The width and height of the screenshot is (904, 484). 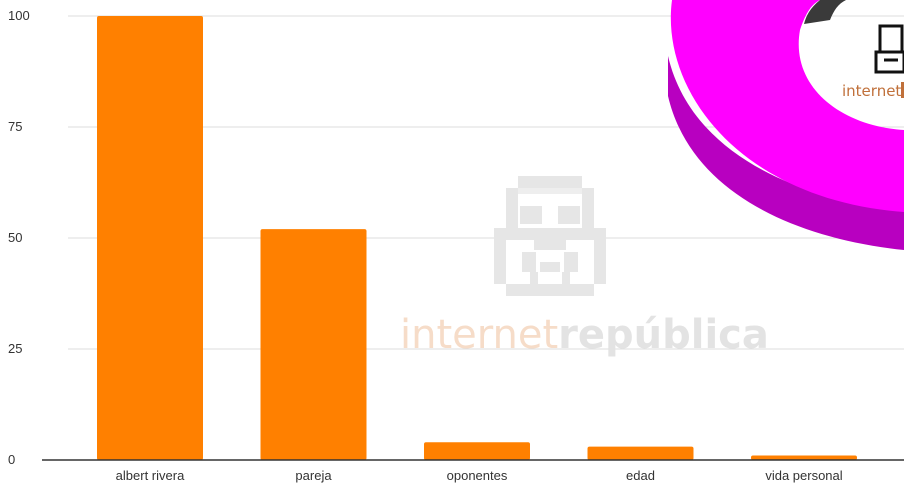 I want to click on bar-oponentes, so click(x=477, y=451).